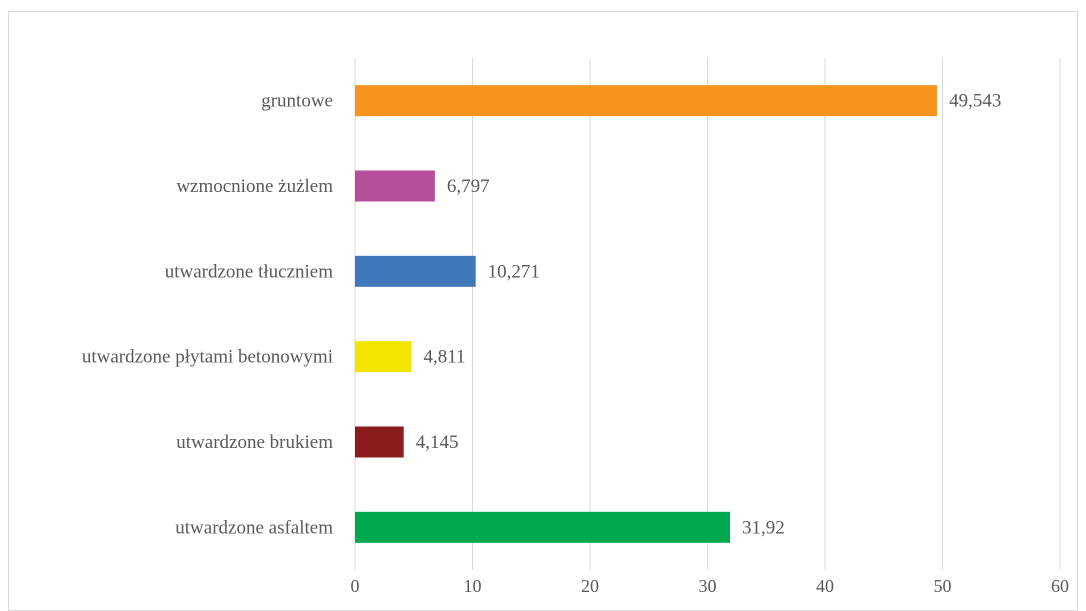 This screenshot has height=611, width=1086. I want to click on x-tick-label: 20, so click(590, 586).